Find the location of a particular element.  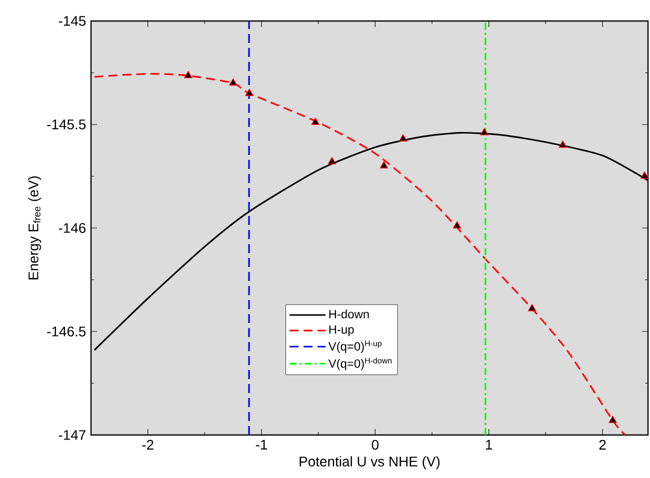

legend-label: V(q=0)$^{H-up}$ is located at coordinates (355, 346).